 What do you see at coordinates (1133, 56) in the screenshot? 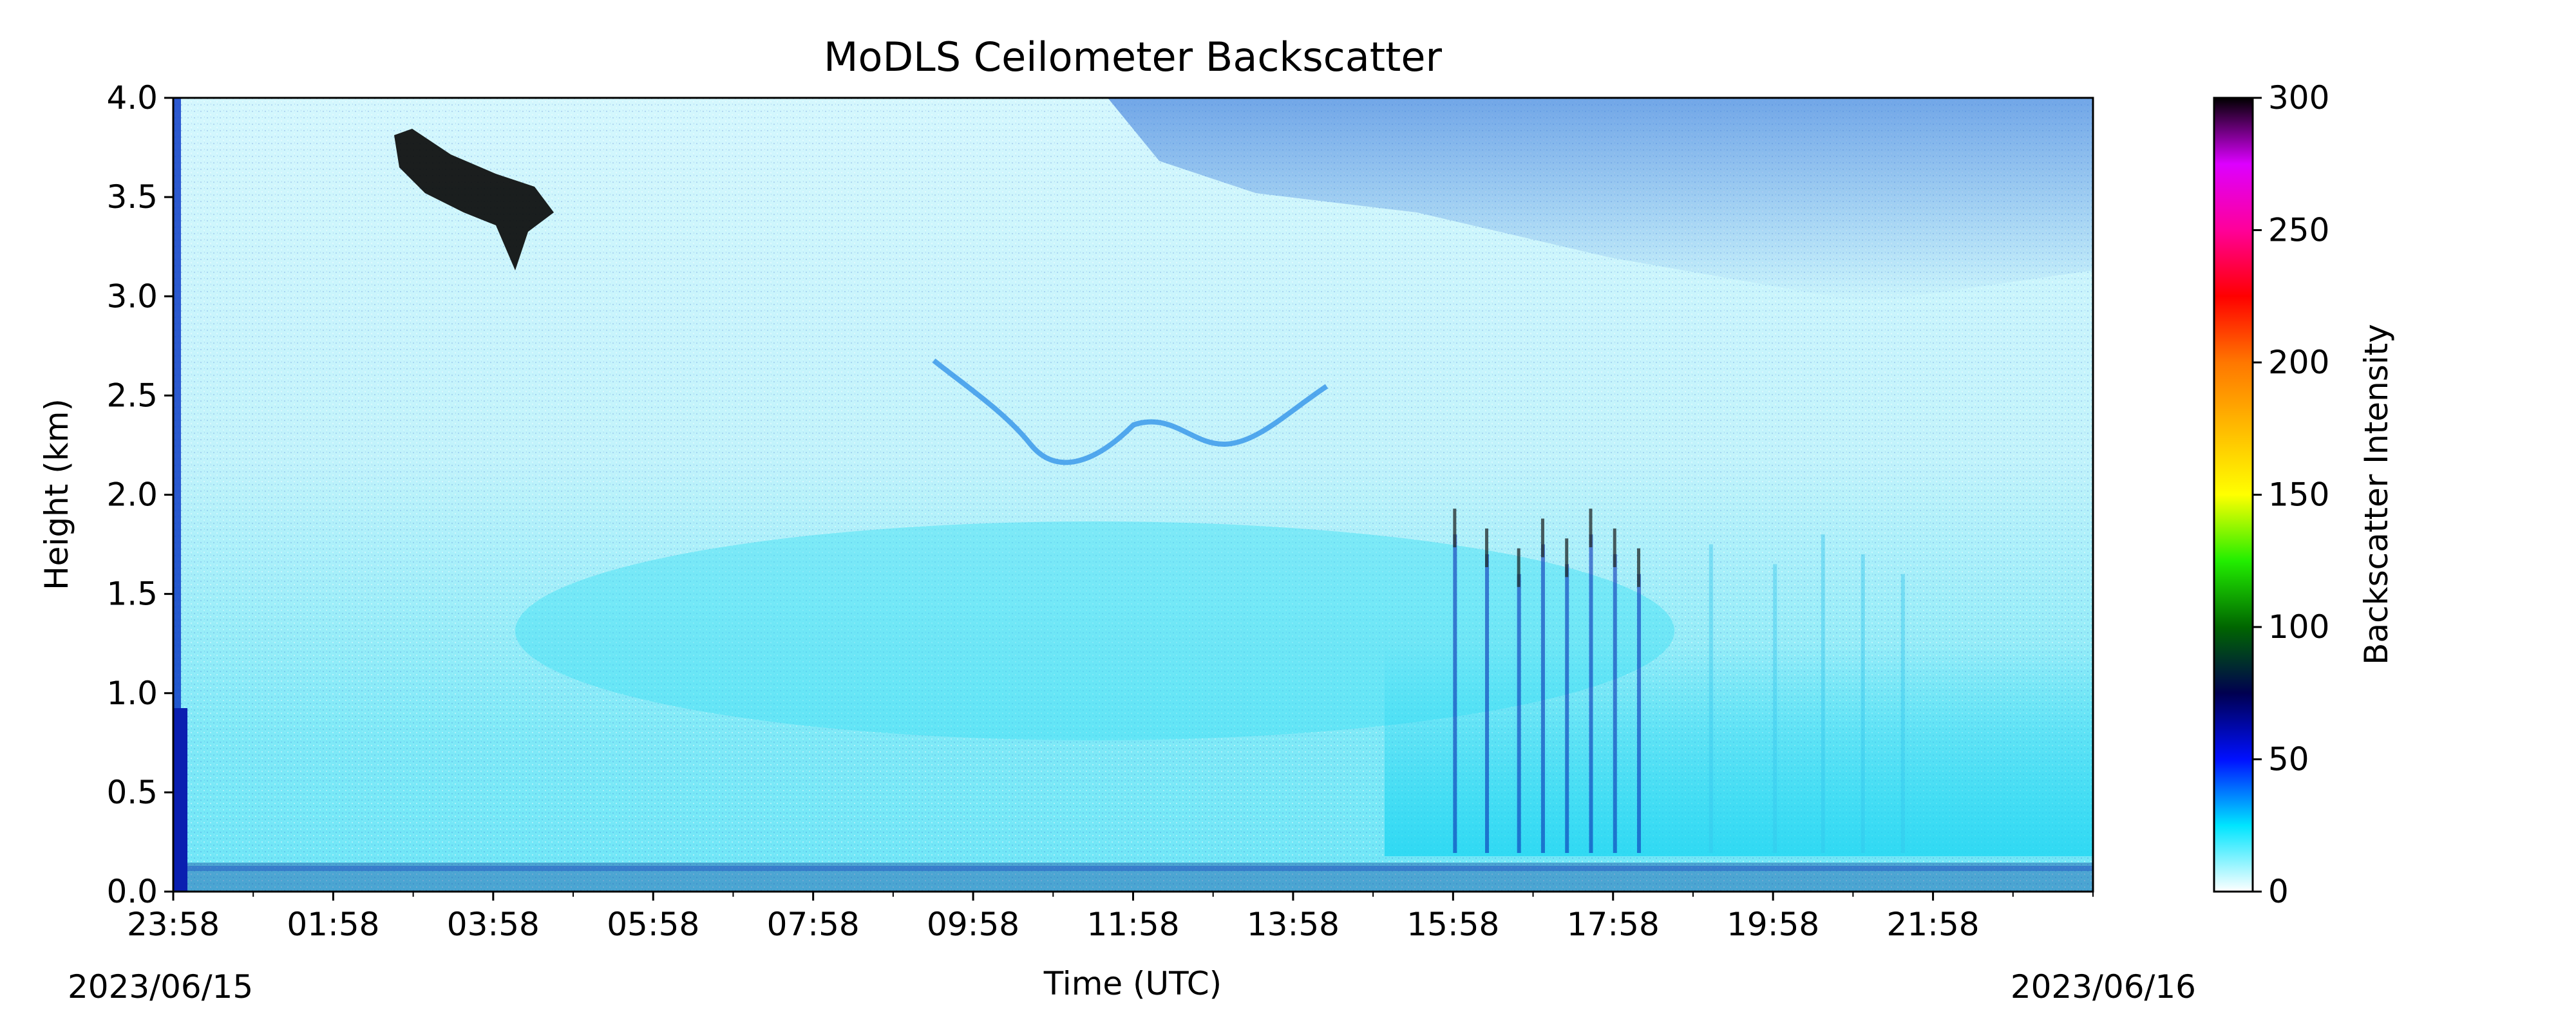
I see `chart-title: MoDLS Ceilometer Backscatter` at bounding box center [1133, 56].